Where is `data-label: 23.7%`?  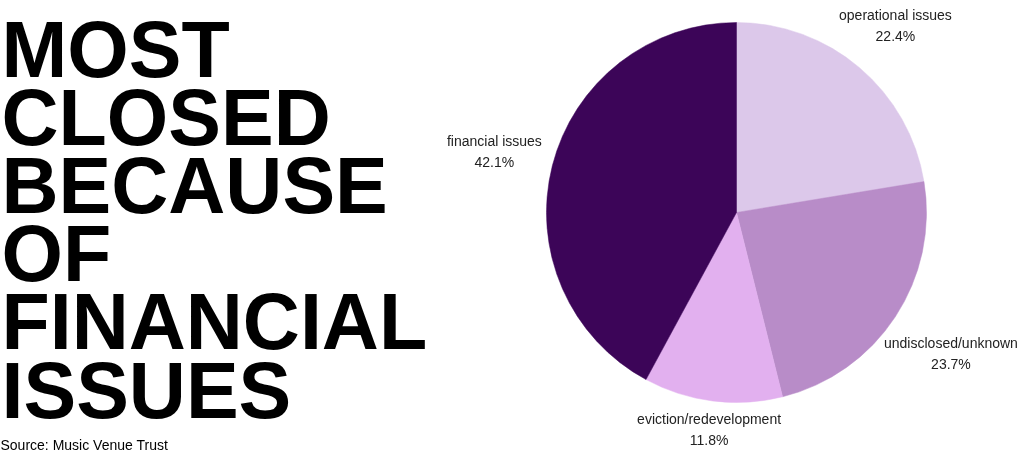
data-label: 23.7% is located at coordinates (951, 363).